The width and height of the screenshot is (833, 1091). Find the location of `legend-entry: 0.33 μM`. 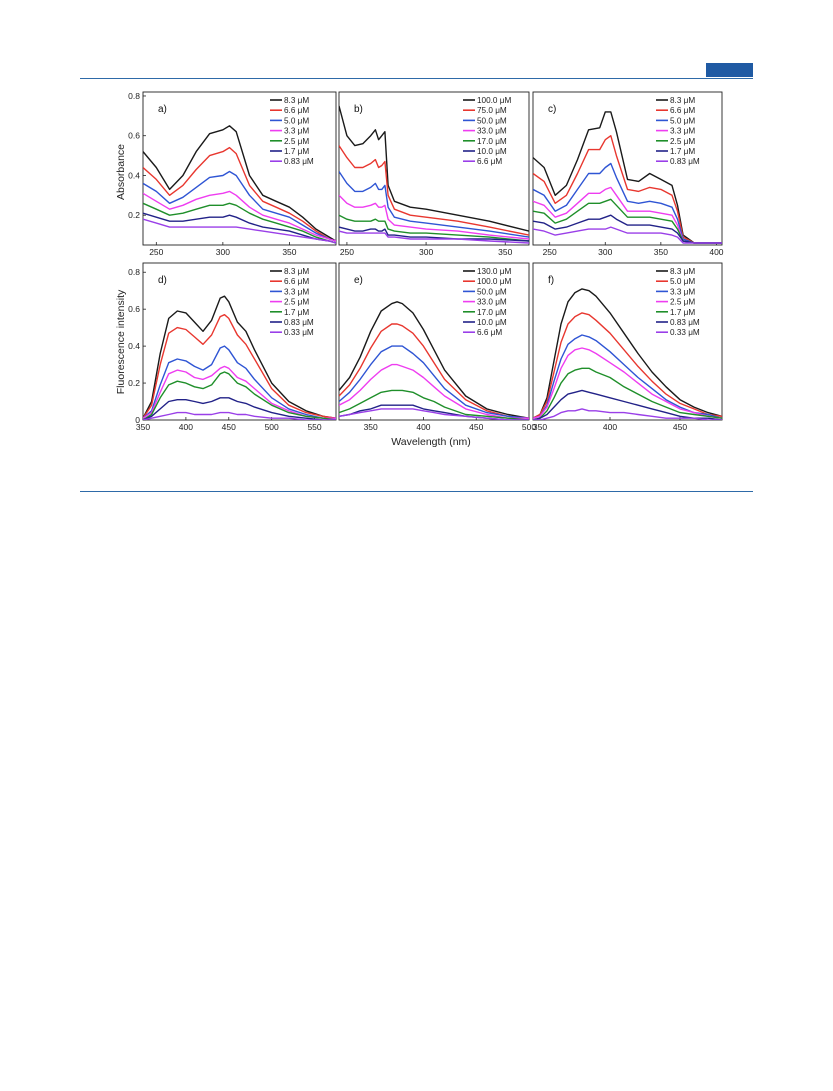

legend-entry: 0.33 μM is located at coordinates (299, 332).